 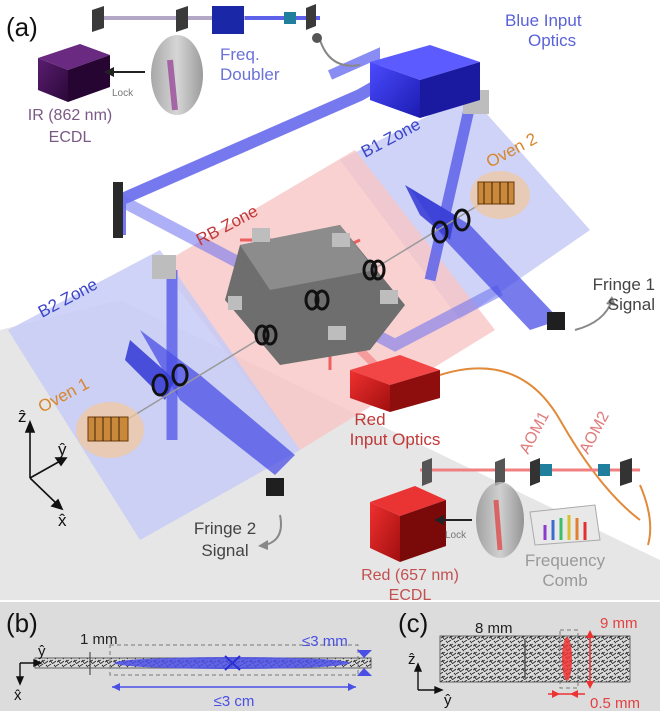 I want to click on lock-label-bottom: Lock, so click(x=456, y=535).